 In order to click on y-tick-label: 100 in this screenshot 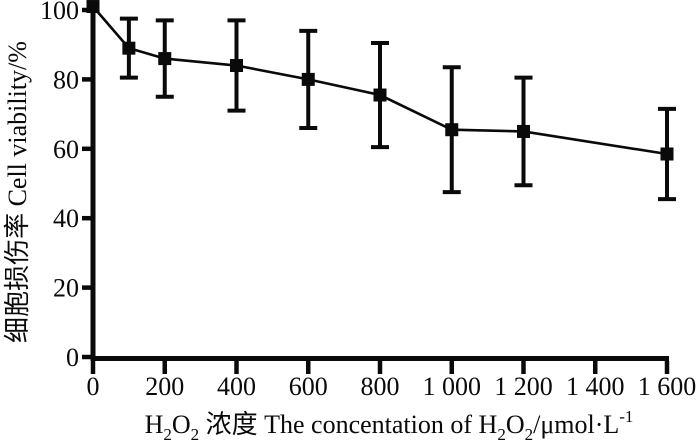, I will do `click(59, 12)`.